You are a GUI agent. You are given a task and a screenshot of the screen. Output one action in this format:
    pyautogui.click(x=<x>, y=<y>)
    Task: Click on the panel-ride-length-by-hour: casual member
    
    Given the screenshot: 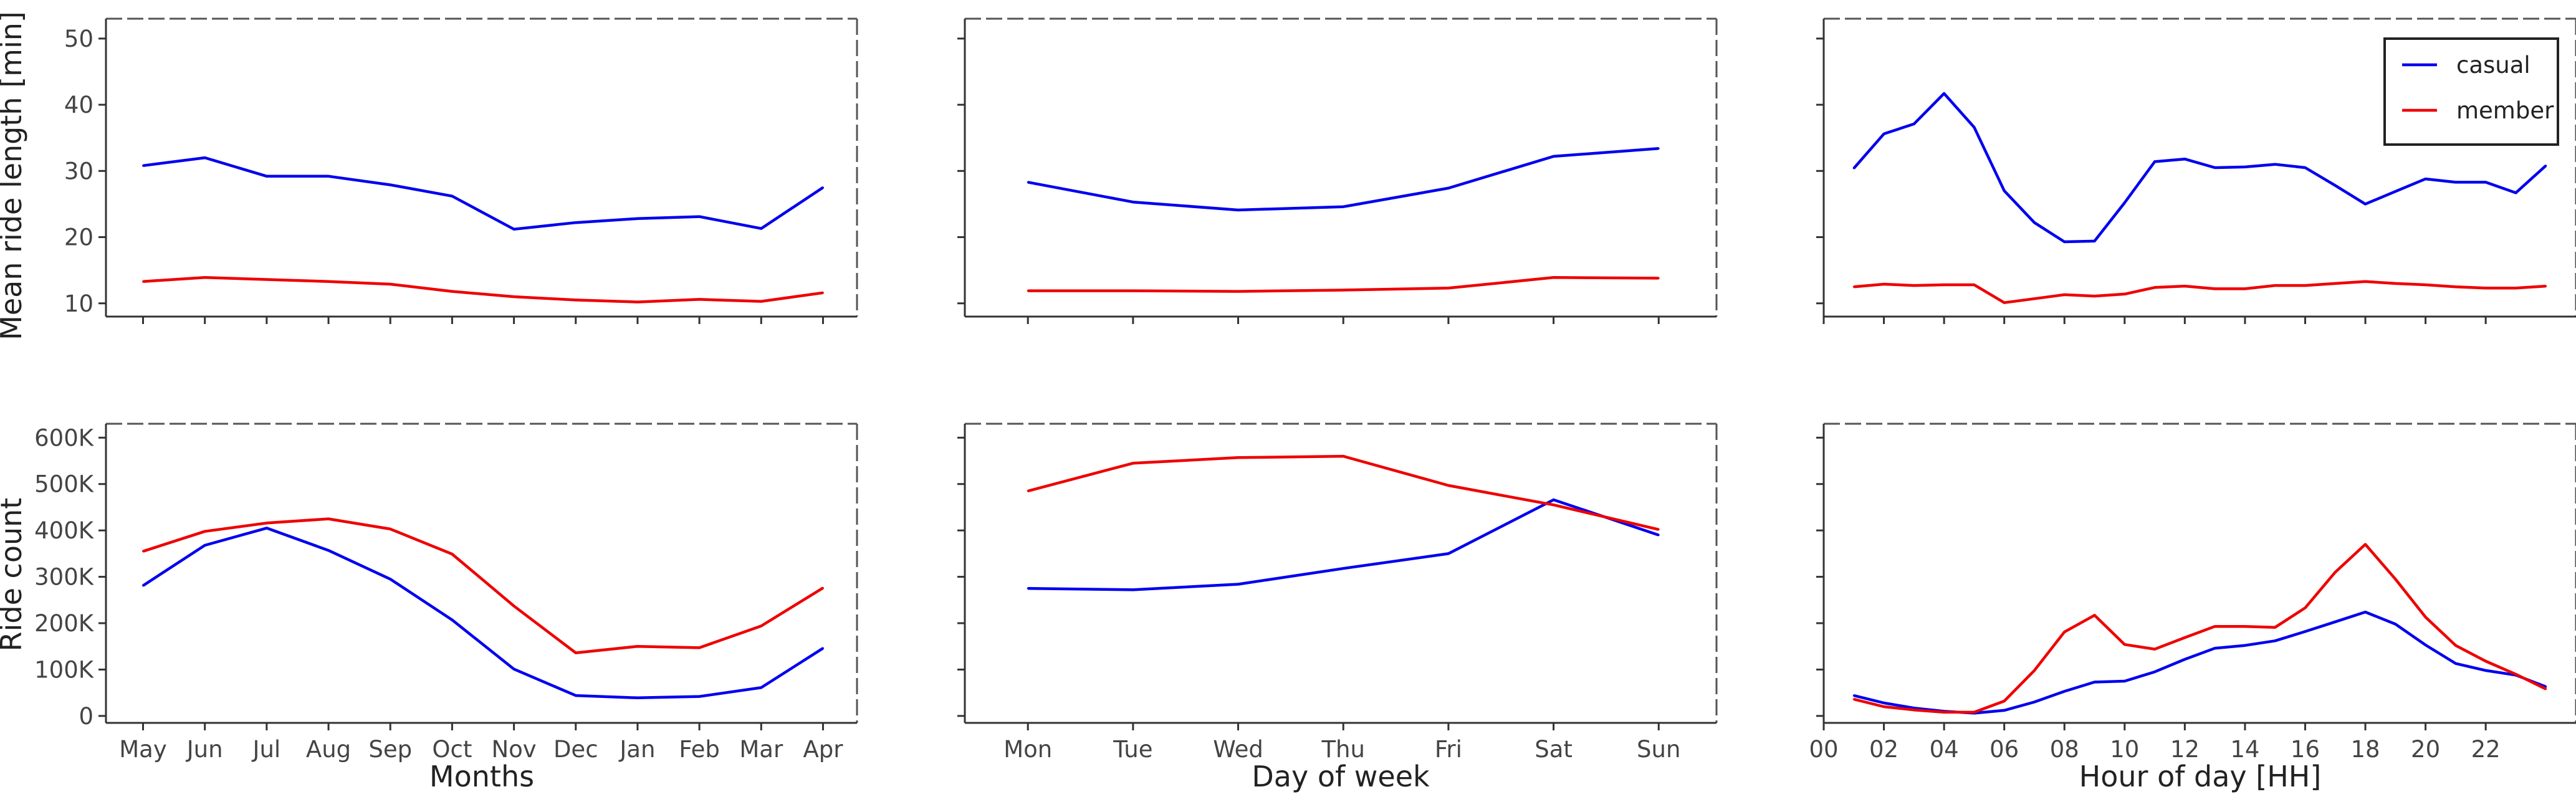 What is the action you would take?
    pyautogui.click(x=2196, y=171)
    